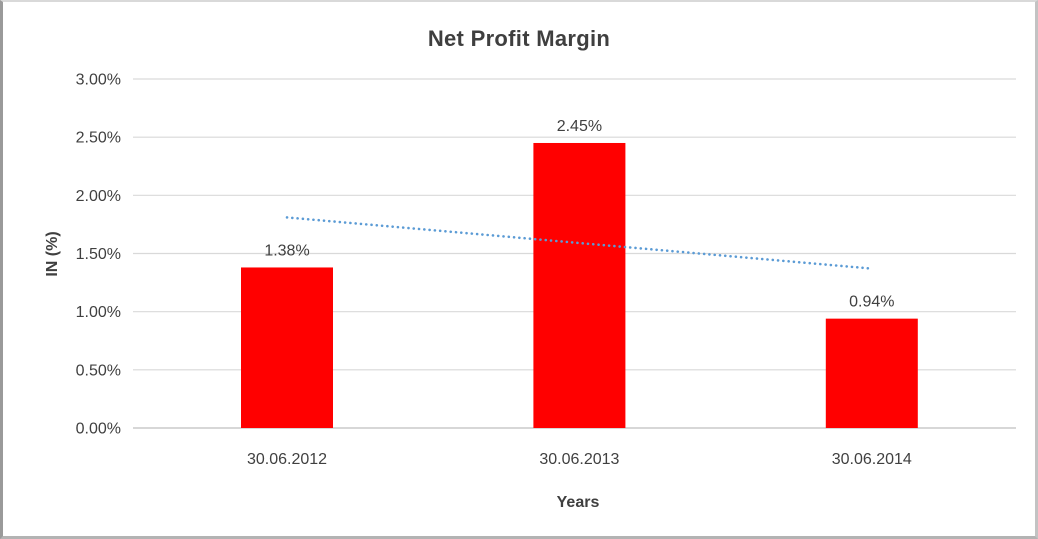  I want to click on chart-title: Net Profit Margin, so click(519, 38).